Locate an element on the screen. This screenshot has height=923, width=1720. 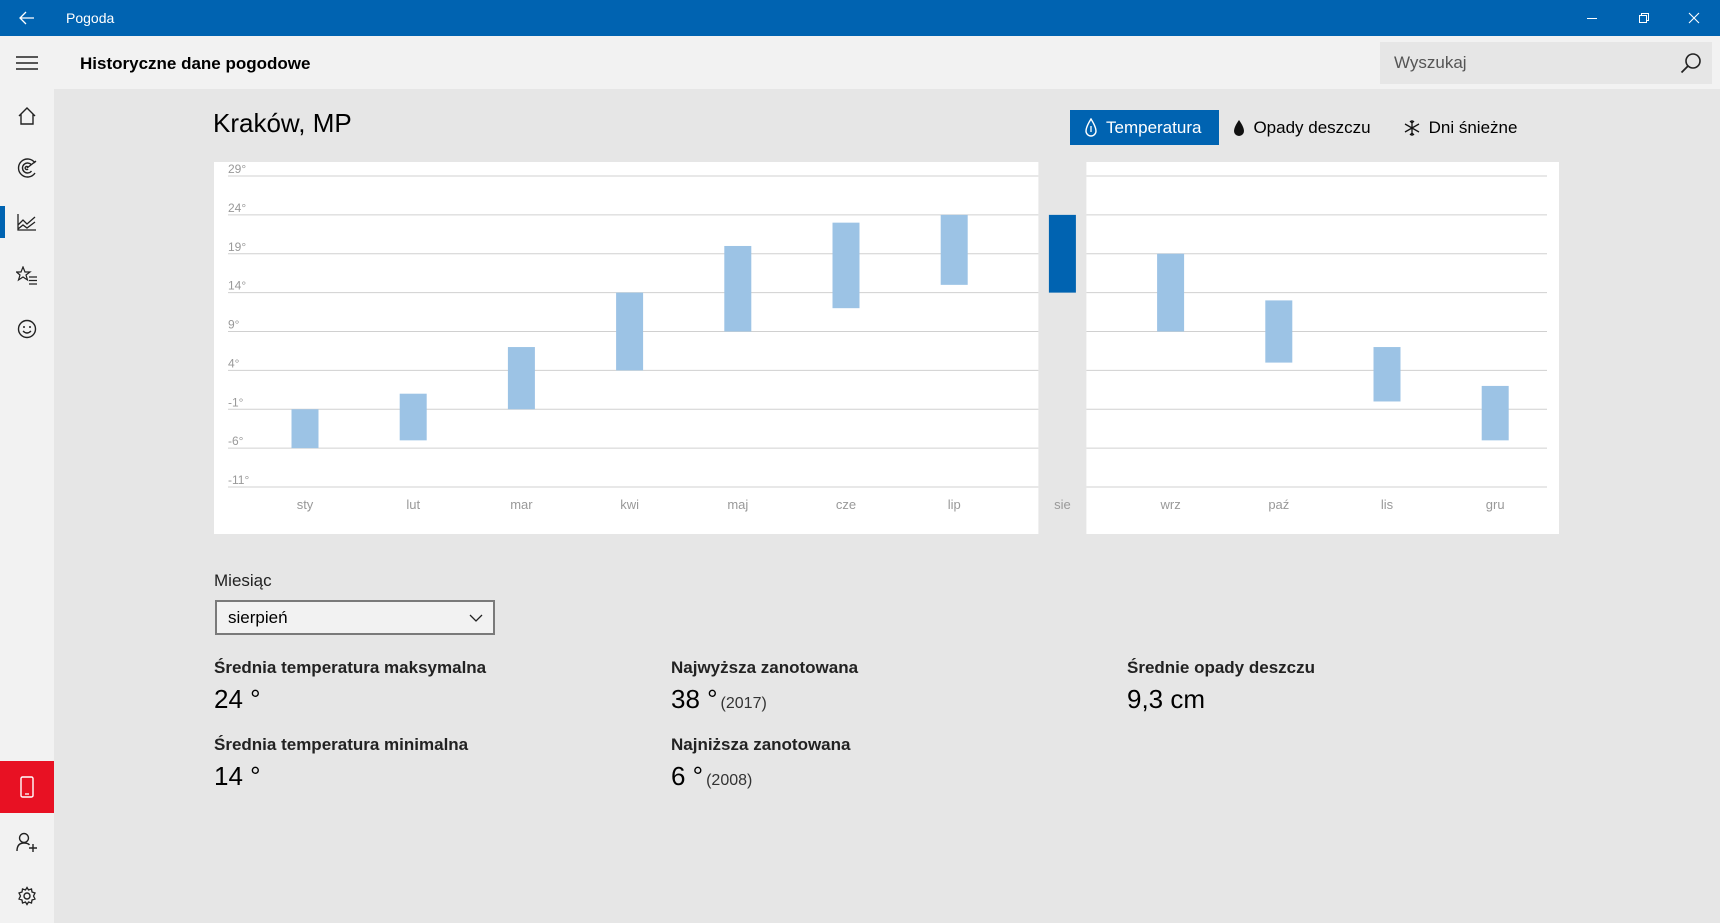
tab-temperature: Temperatura is located at coordinates (1145, 127).